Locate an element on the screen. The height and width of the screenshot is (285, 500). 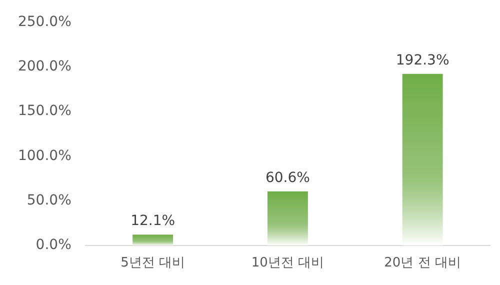
y-tick-label: 100.0% is located at coordinates (45, 156).